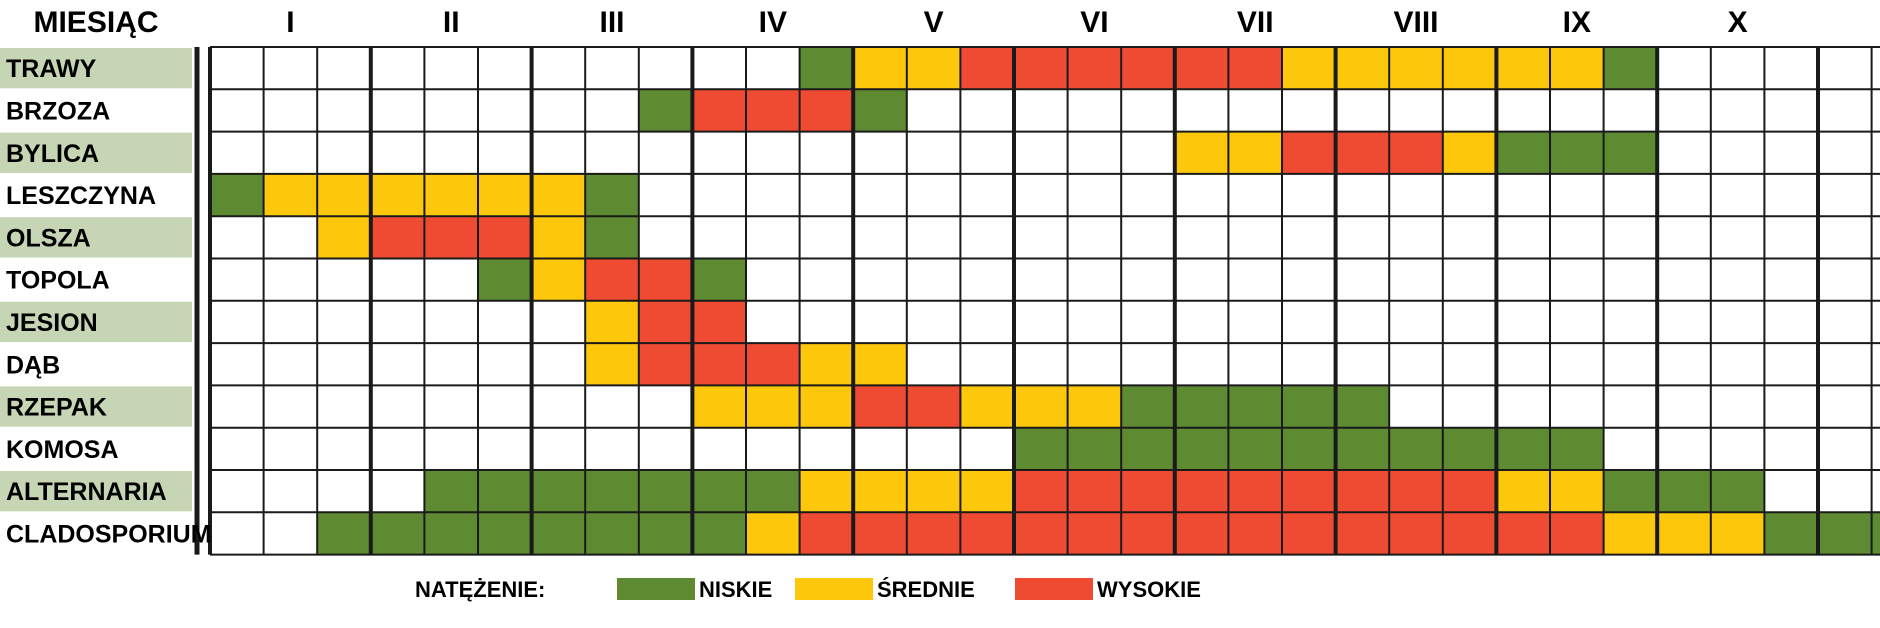 The height and width of the screenshot is (628, 1880). What do you see at coordinates (48, 238) in the screenshot?
I see `row-label: OLSZA` at bounding box center [48, 238].